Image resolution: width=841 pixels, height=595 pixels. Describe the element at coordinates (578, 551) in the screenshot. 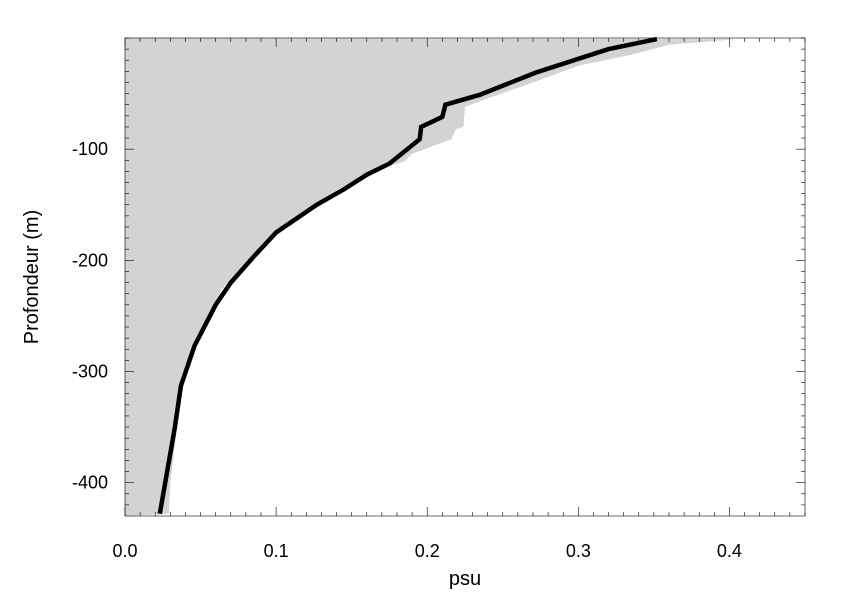

I see `x-tick-label: 0.3` at that location.